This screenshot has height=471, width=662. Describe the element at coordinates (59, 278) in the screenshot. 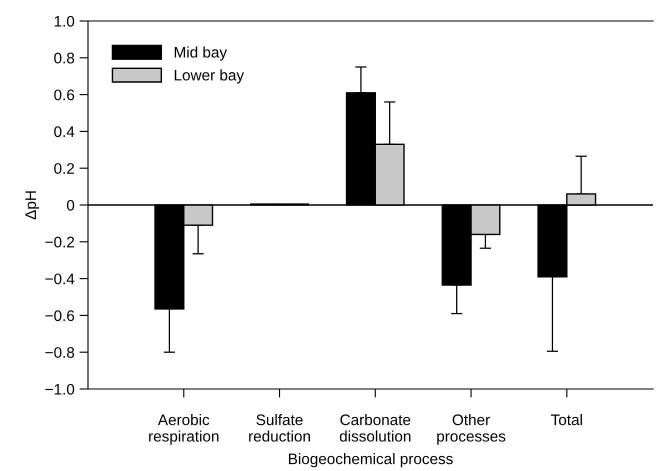

I see `y-tick-label: −0.4` at that location.